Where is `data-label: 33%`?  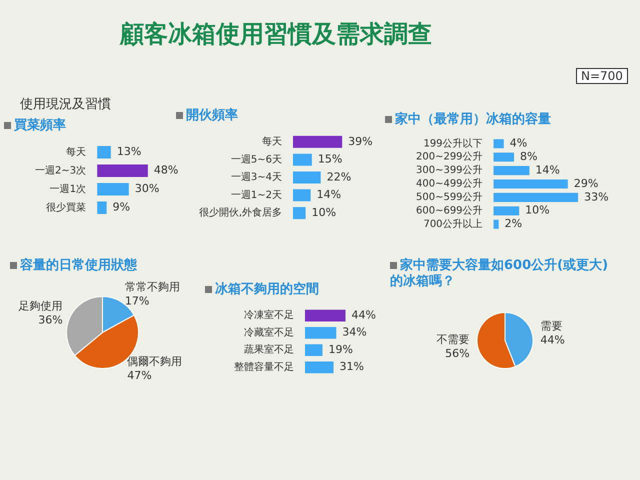
data-label: 33% is located at coordinates (596, 197).